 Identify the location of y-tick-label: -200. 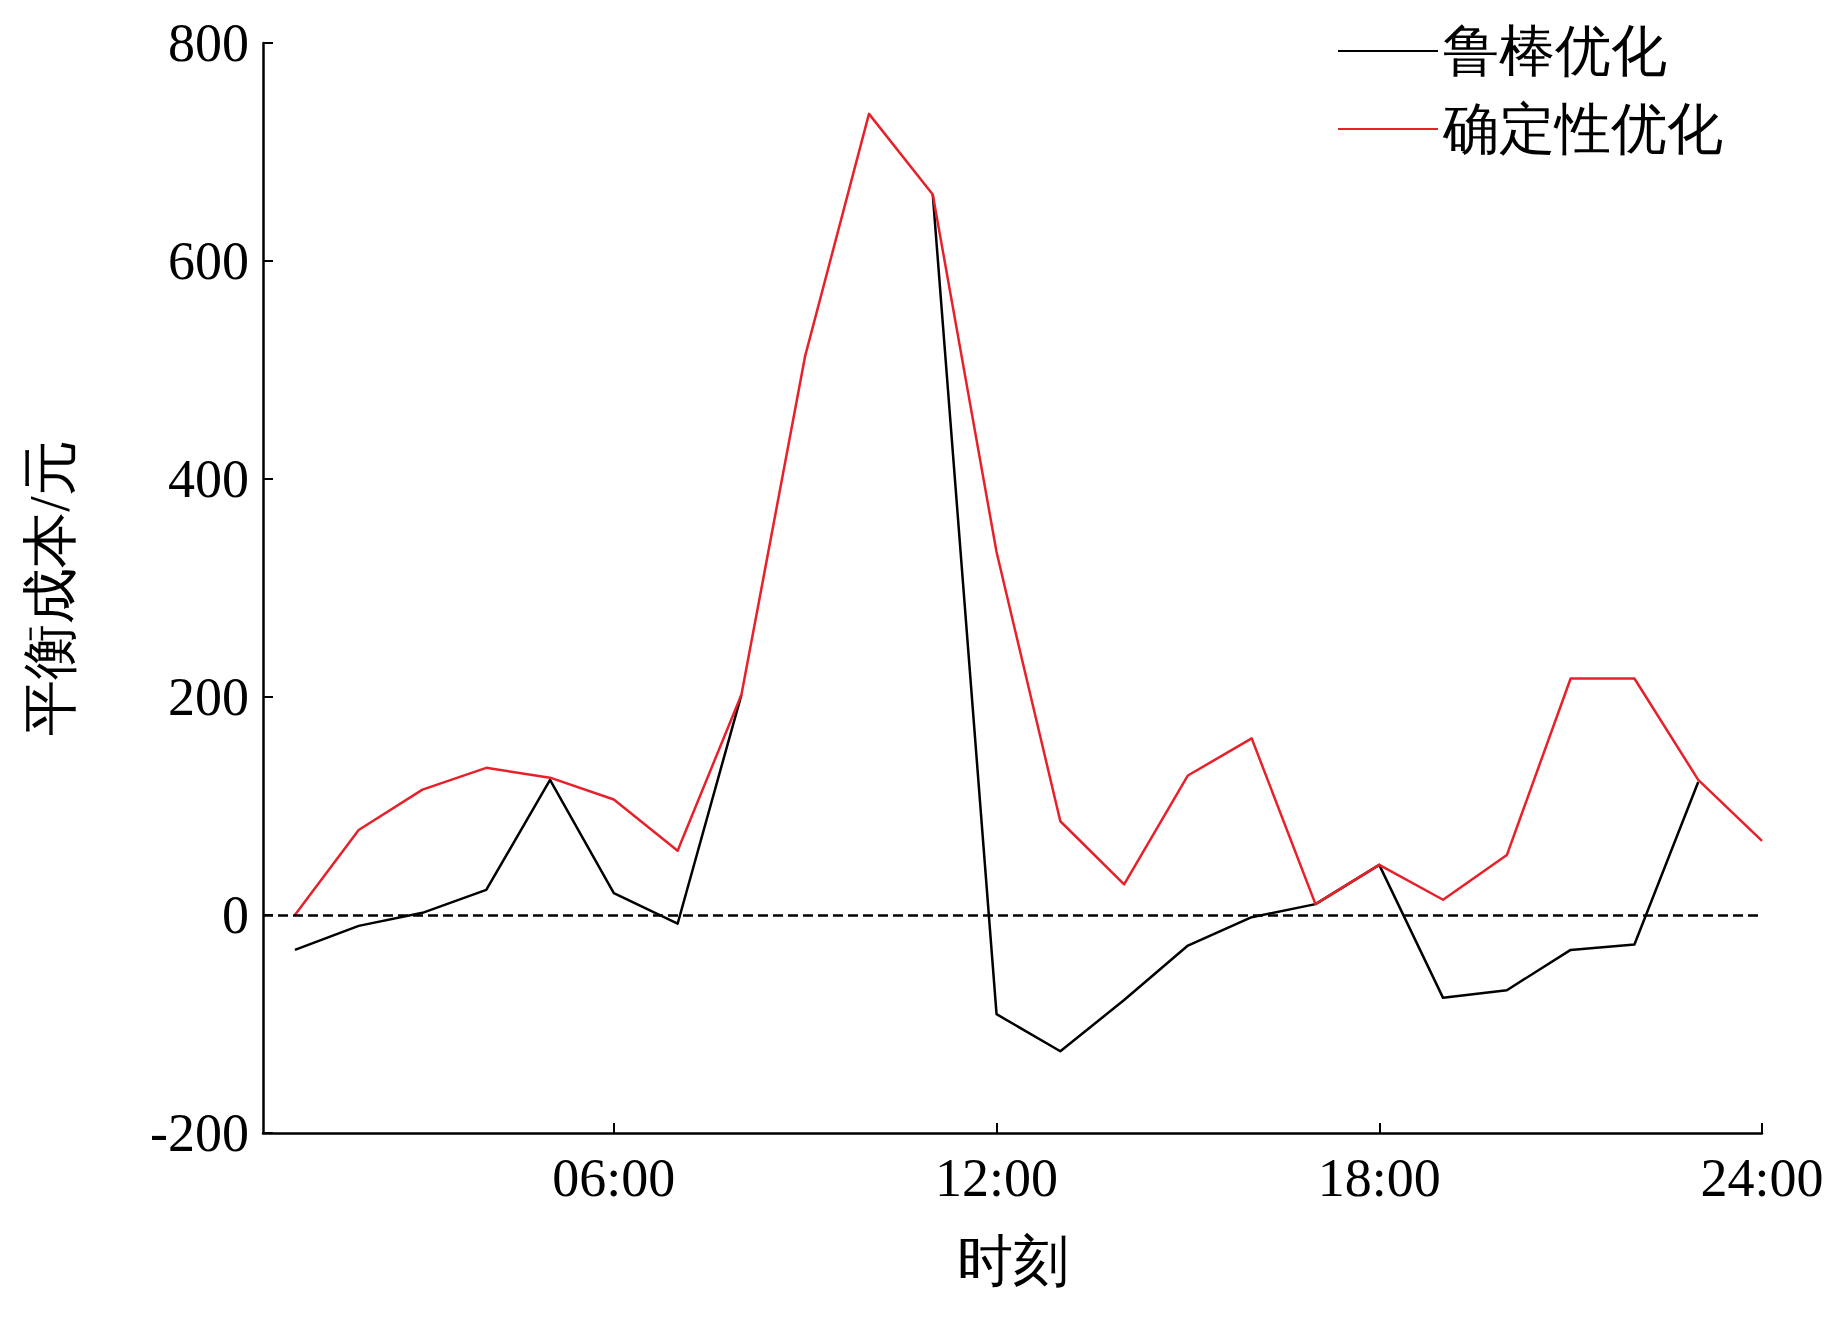
(199, 1133).